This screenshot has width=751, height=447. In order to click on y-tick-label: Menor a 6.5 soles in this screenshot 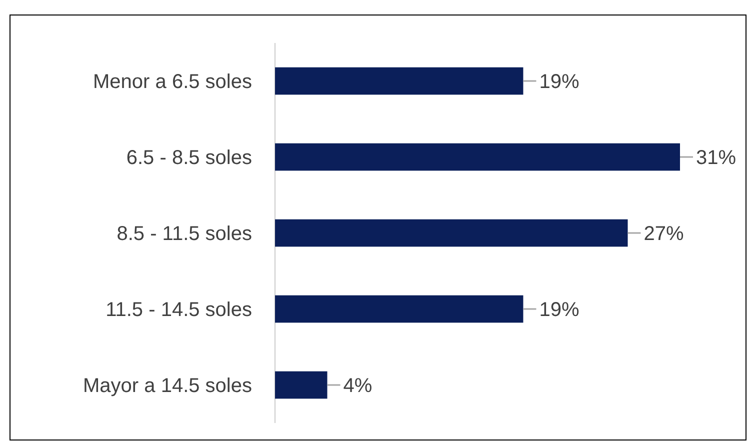, I will do `click(172, 82)`.